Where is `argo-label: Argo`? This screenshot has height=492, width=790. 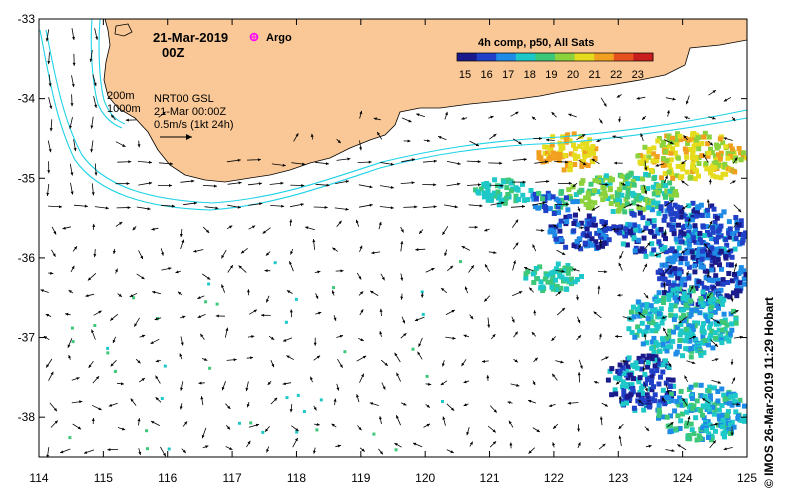 argo-label: Argo is located at coordinates (279, 38).